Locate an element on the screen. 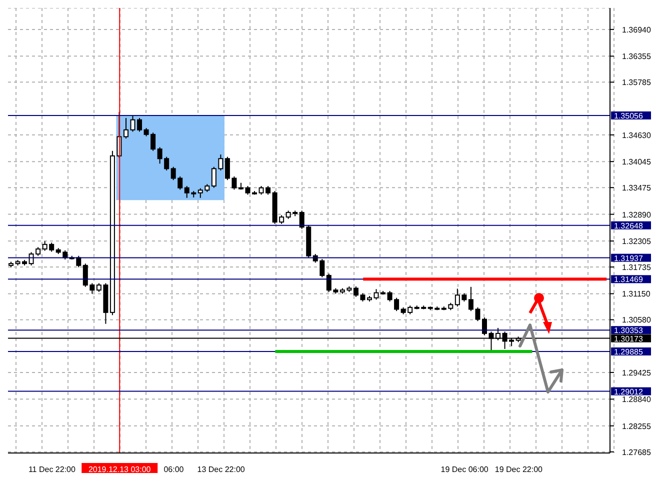 This screenshot has height=481, width=665. ref-line-label: 1.29012 is located at coordinates (629, 391).